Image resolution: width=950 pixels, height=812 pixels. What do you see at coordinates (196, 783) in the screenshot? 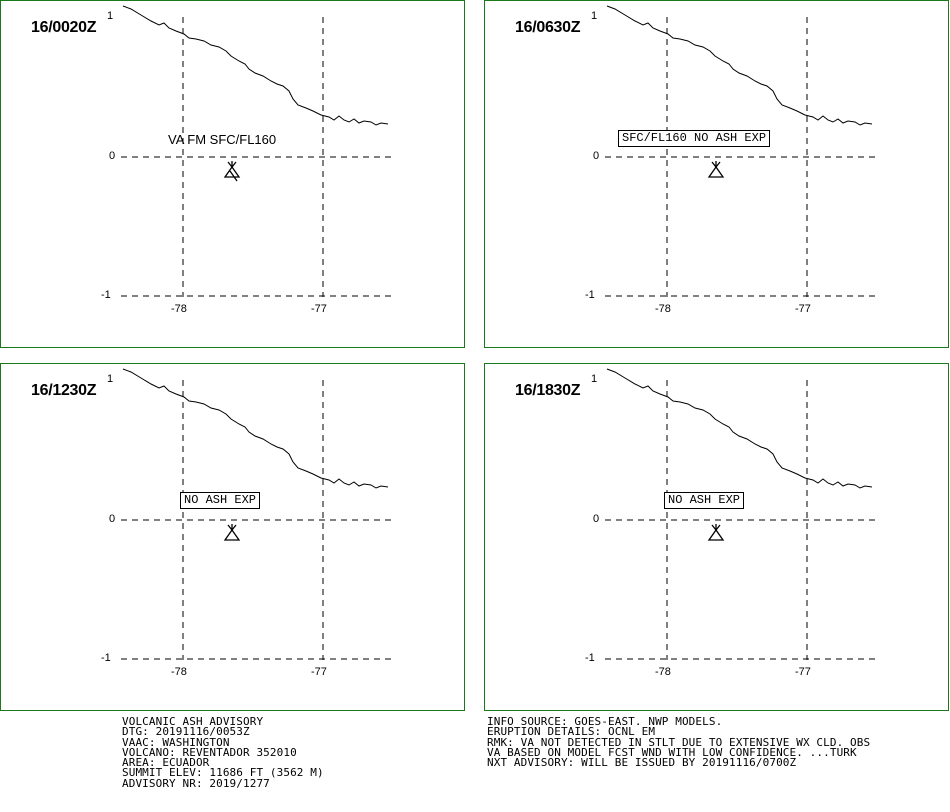
I see `advisory-line: ADVISORY NR: 2019/1277` at bounding box center [196, 783].